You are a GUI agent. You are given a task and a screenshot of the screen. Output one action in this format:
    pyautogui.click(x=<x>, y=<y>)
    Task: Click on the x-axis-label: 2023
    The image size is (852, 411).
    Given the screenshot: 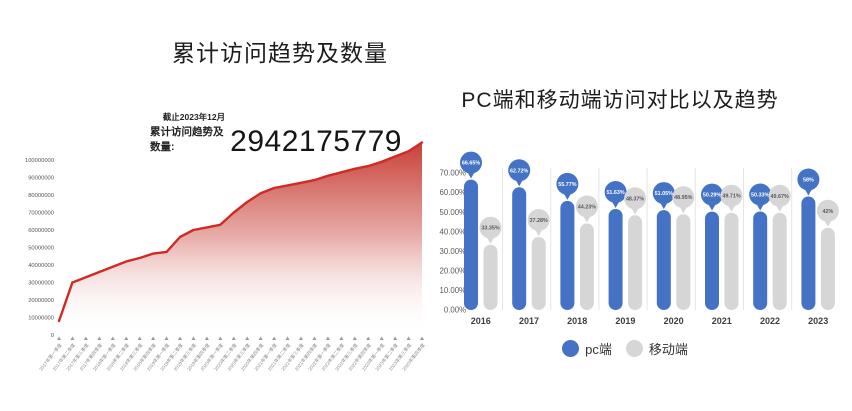 What is the action you would take?
    pyautogui.click(x=818, y=321)
    